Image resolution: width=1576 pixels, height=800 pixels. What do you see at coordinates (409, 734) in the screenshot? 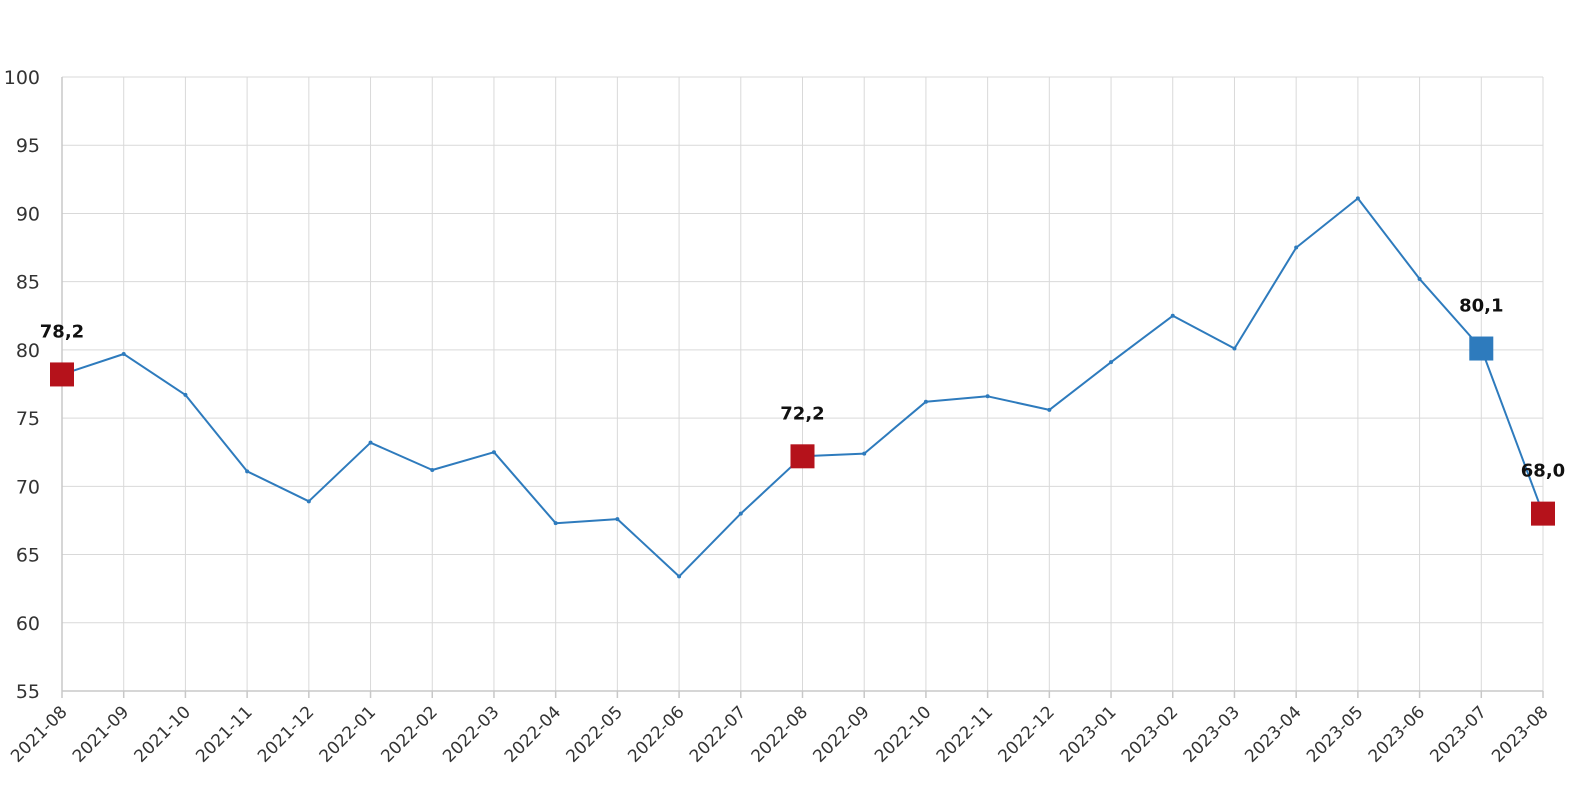
I see `x-tick-label: 2022-02` at bounding box center [409, 734].